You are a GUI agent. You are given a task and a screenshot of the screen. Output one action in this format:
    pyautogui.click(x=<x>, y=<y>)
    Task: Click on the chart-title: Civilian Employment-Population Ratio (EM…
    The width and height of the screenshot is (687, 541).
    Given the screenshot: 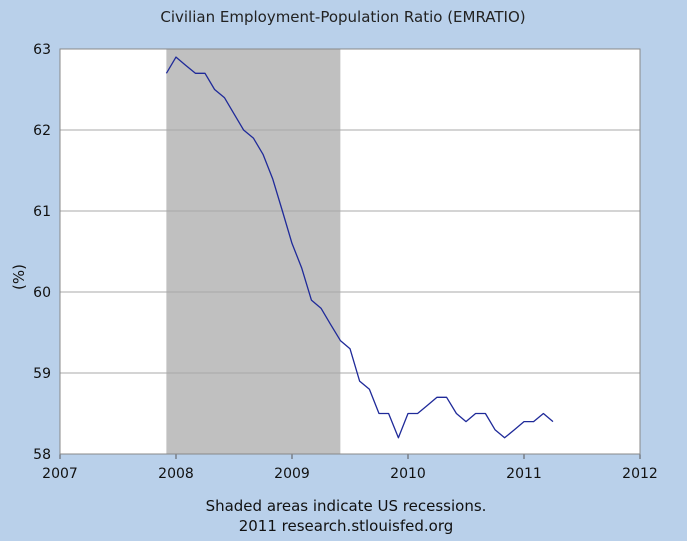 What is the action you would take?
    pyautogui.click(x=342, y=17)
    